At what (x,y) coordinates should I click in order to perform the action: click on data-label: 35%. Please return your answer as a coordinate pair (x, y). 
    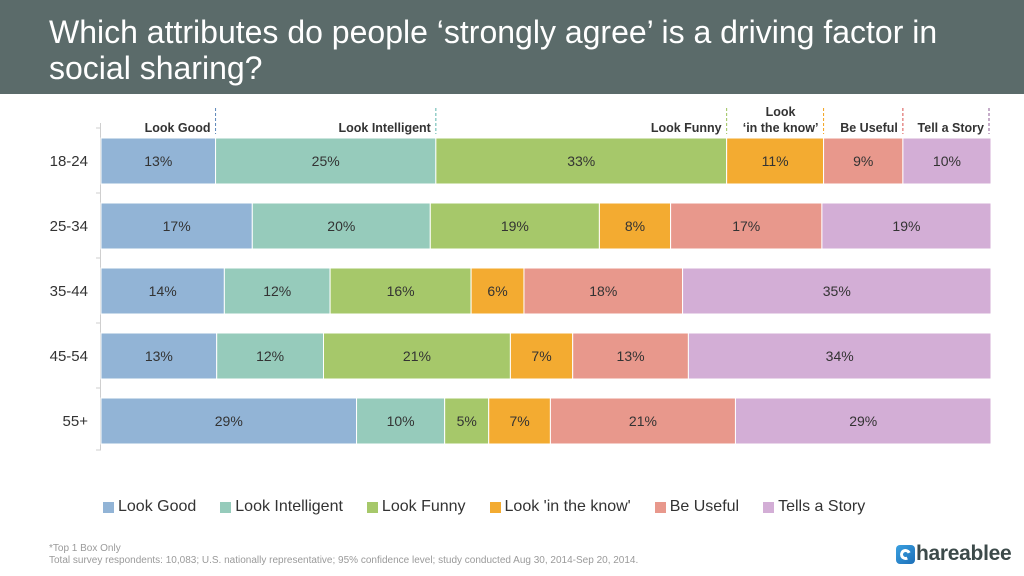
    Looking at the image, I should click on (837, 291).